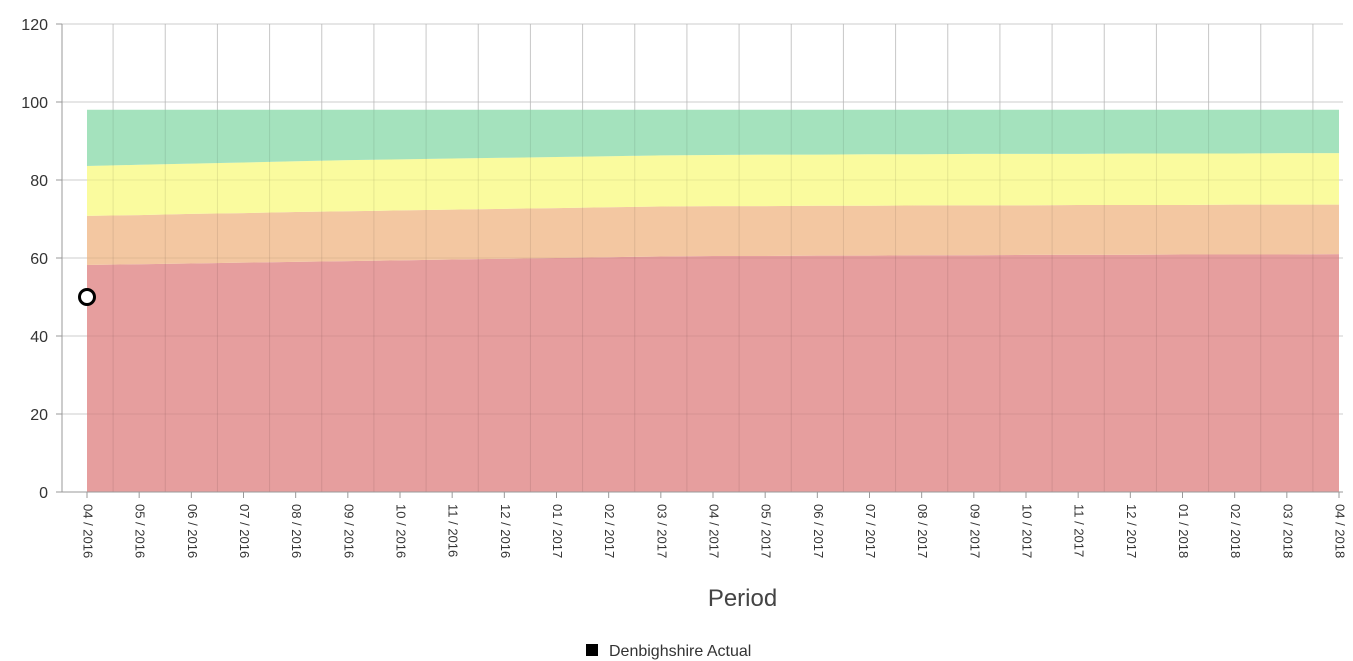  What do you see at coordinates (661, 531) in the screenshot?
I see `x-tick-label: 03 / 2017` at bounding box center [661, 531].